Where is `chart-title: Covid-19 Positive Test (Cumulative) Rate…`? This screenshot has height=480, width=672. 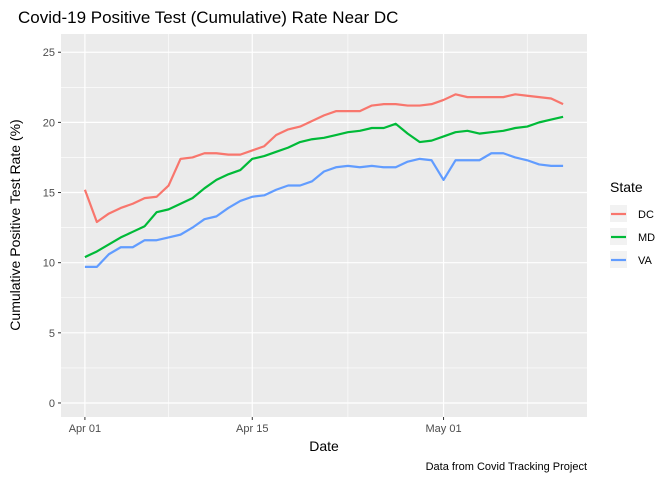
chart-title: Covid-19 Positive Test (Cumulative) Rate… is located at coordinates (208, 17).